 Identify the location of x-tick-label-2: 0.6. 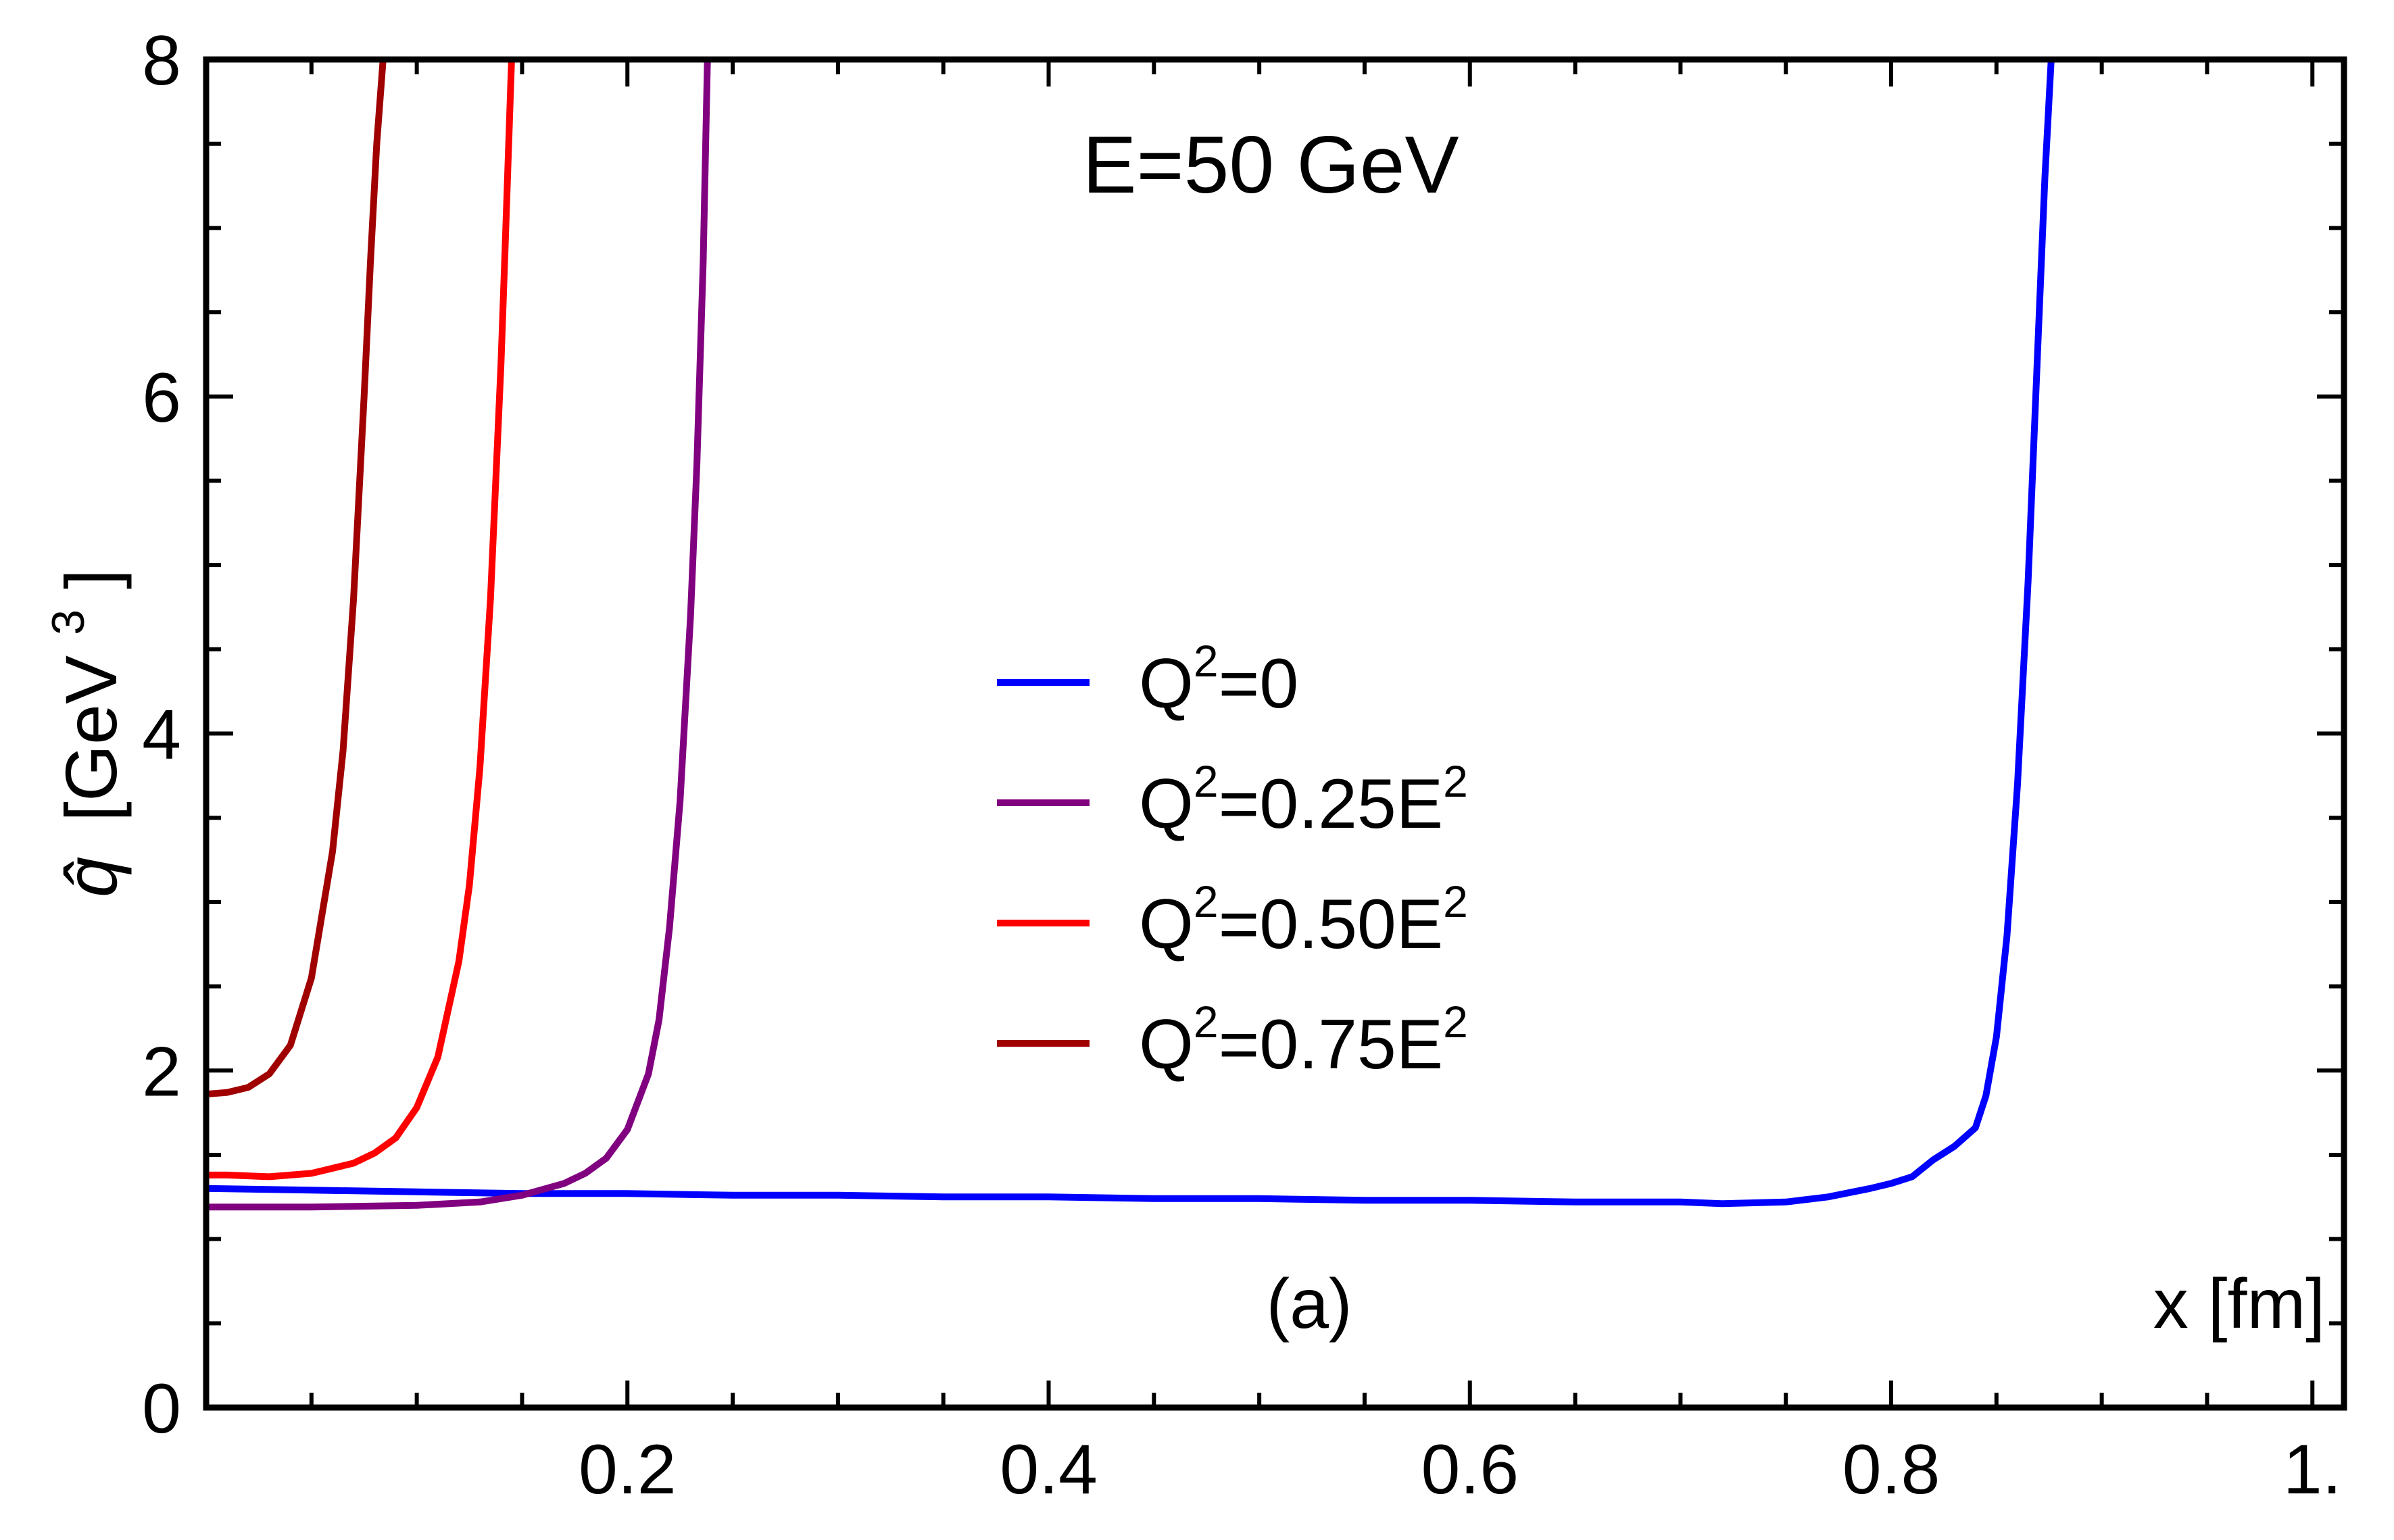
(1470, 1470).